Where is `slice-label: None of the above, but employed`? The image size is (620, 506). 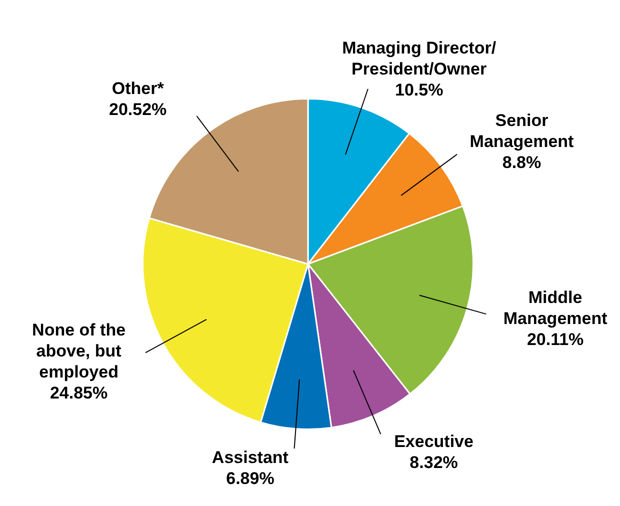 slice-label: None of the above, but employed is located at coordinates (79, 351).